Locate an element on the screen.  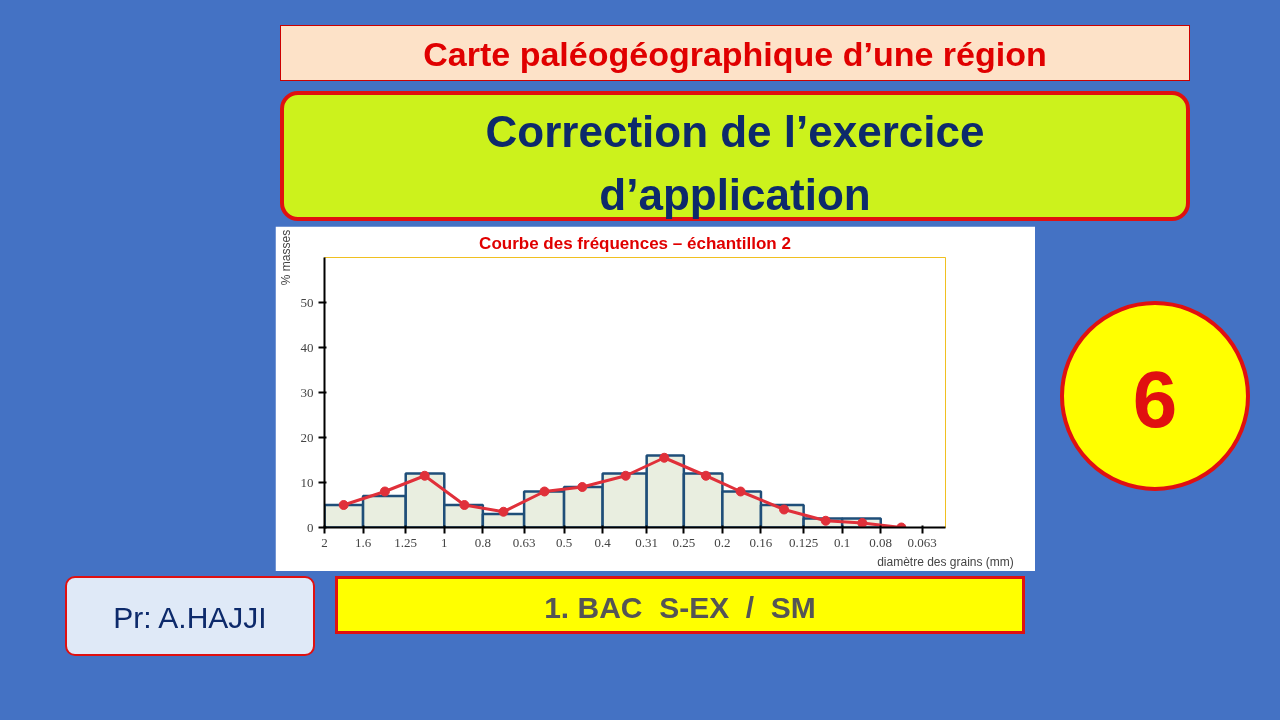
x-tick-label: 0.063 is located at coordinates (922, 542).